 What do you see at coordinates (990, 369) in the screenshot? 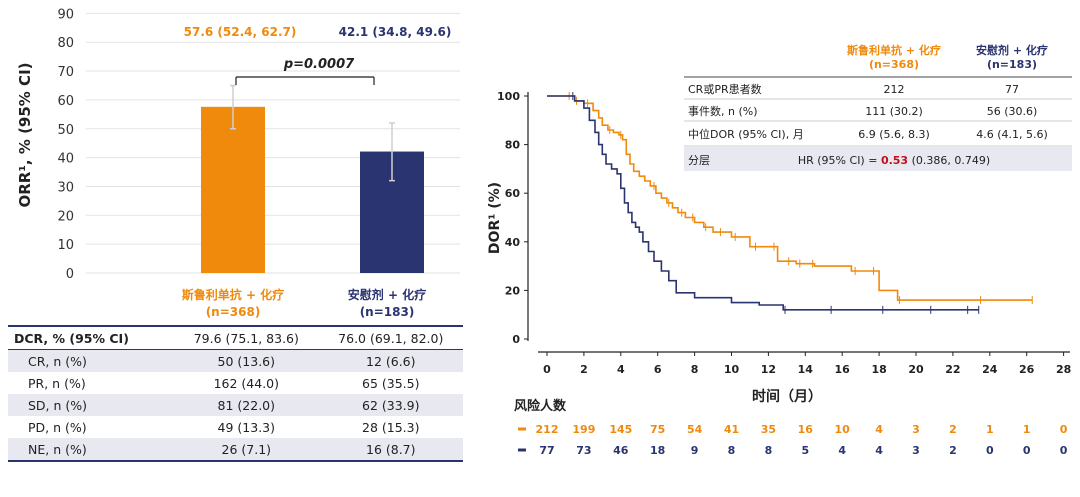
I see `km-x-tick: 24` at bounding box center [990, 369].